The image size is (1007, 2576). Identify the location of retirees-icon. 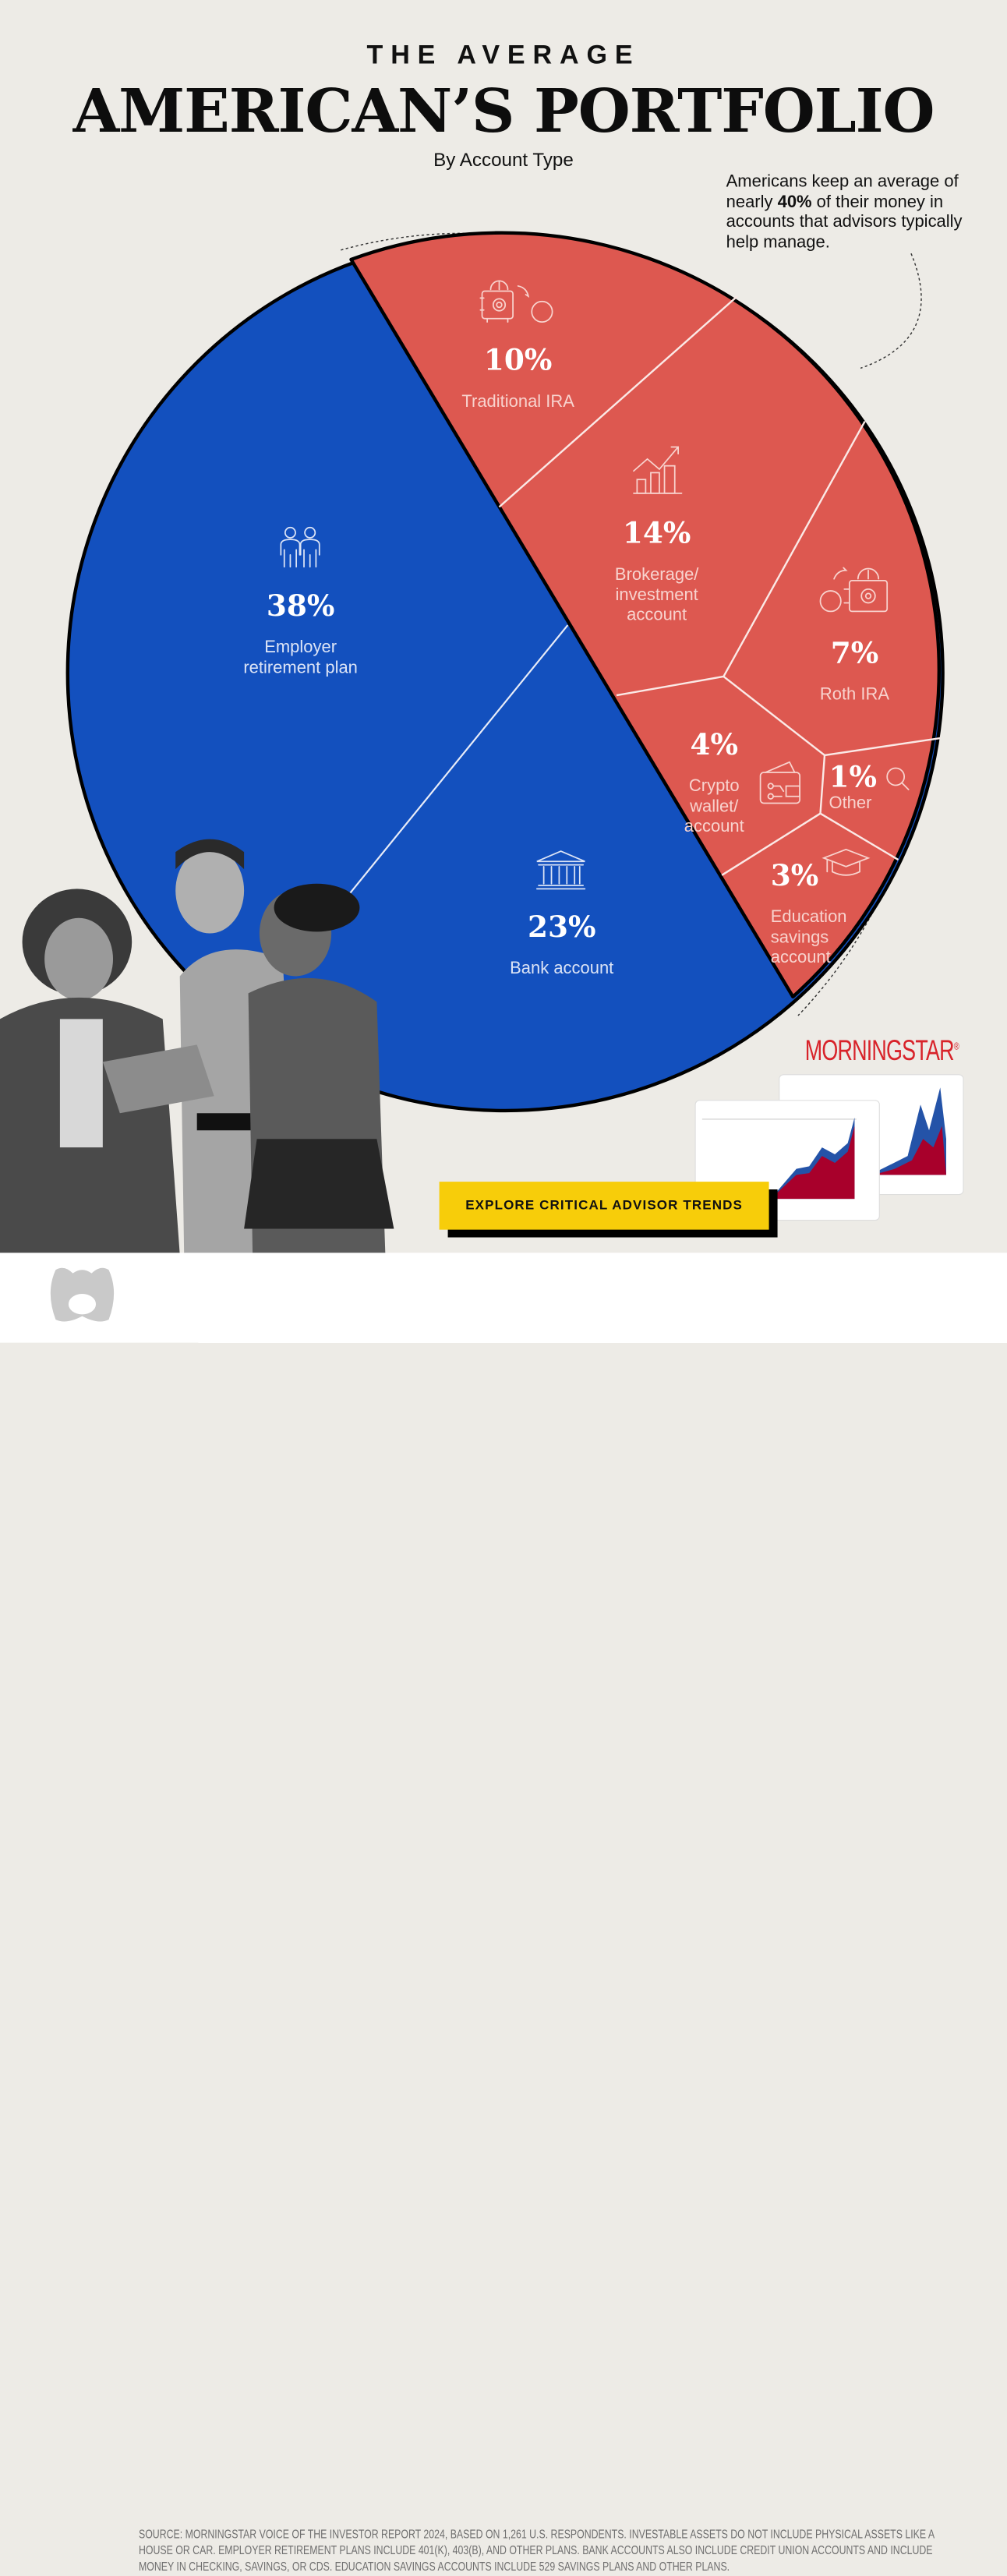
(300, 547).